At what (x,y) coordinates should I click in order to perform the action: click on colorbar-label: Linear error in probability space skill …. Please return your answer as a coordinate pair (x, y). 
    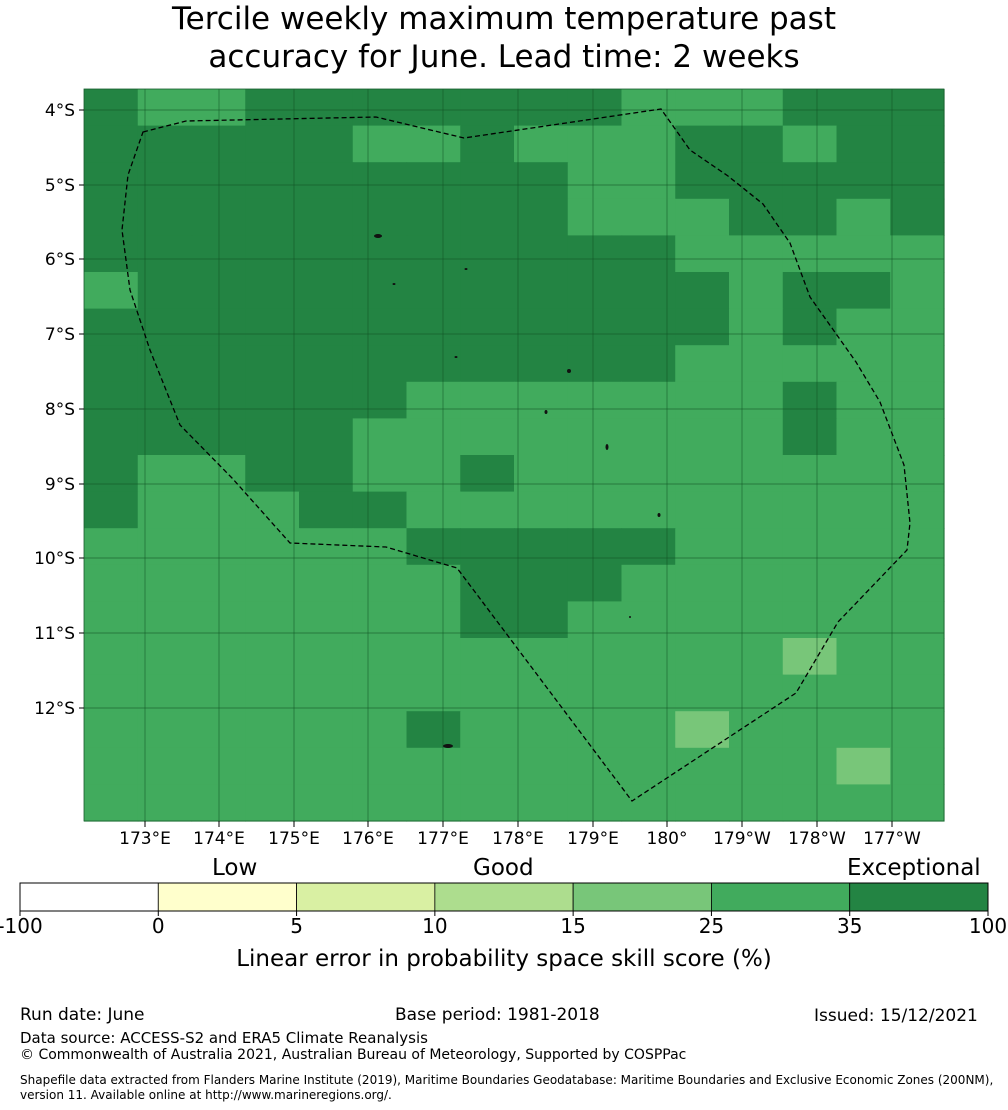
    Looking at the image, I should click on (504, 959).